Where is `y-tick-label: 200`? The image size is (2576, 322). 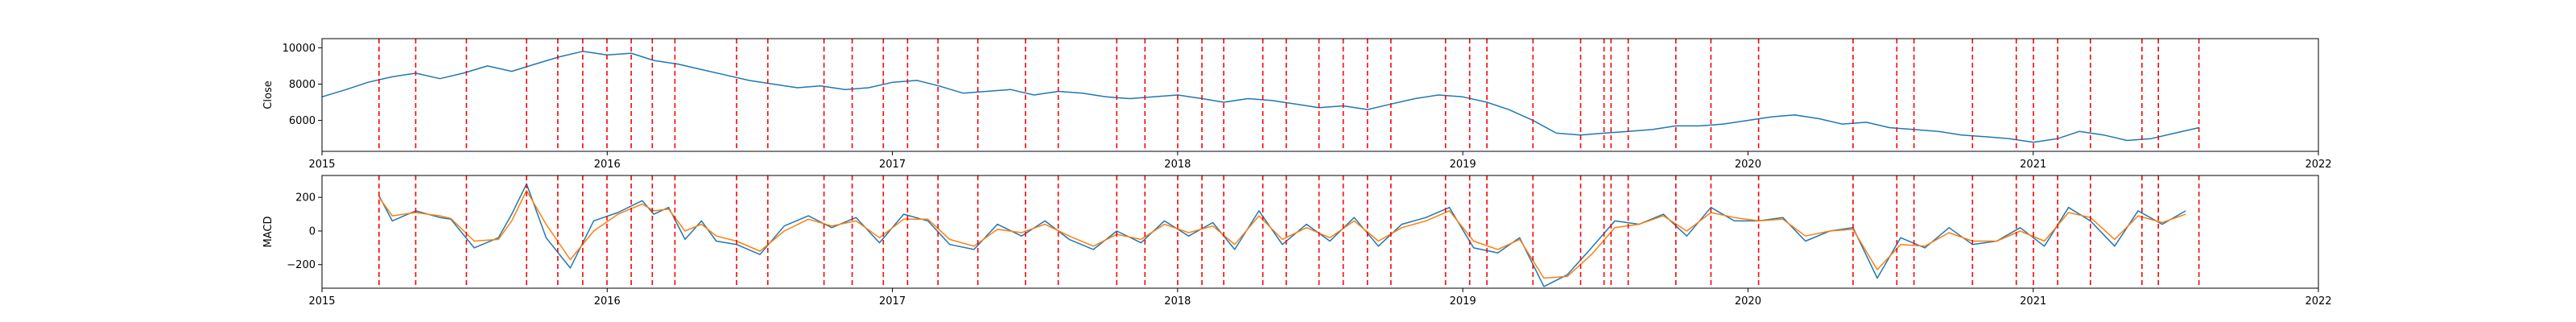
y-tick-label: 200 is located at coordinates (305, 198).